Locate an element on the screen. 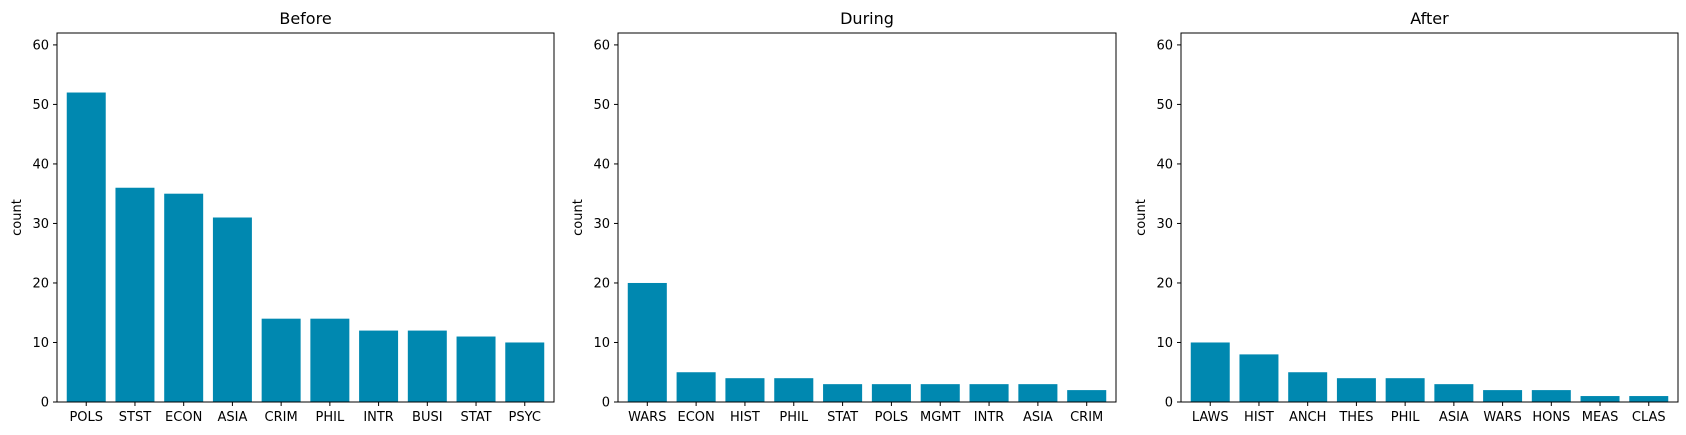 This screenshot has height=435, width=1686. bar-psyc is located at coordinates (525, 372).